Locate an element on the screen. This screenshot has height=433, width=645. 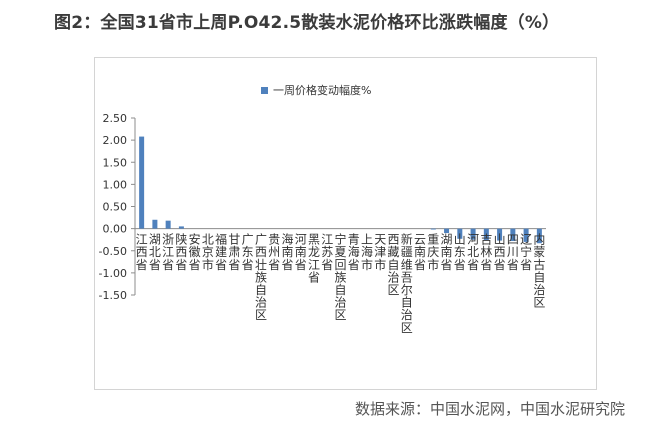
x-category-label: 宁夏回族自治区 is located at coordinates (340, 277).